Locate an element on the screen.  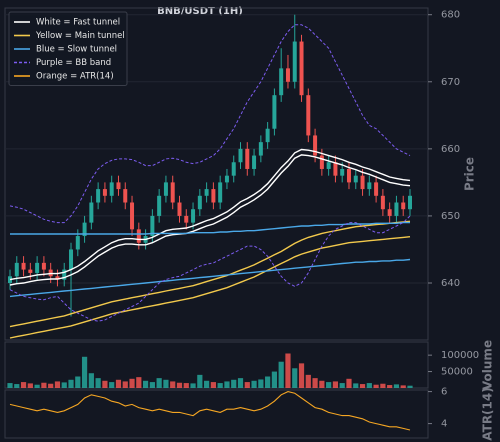
y-tick-label: 100000 is located at coordinates (460, 355).